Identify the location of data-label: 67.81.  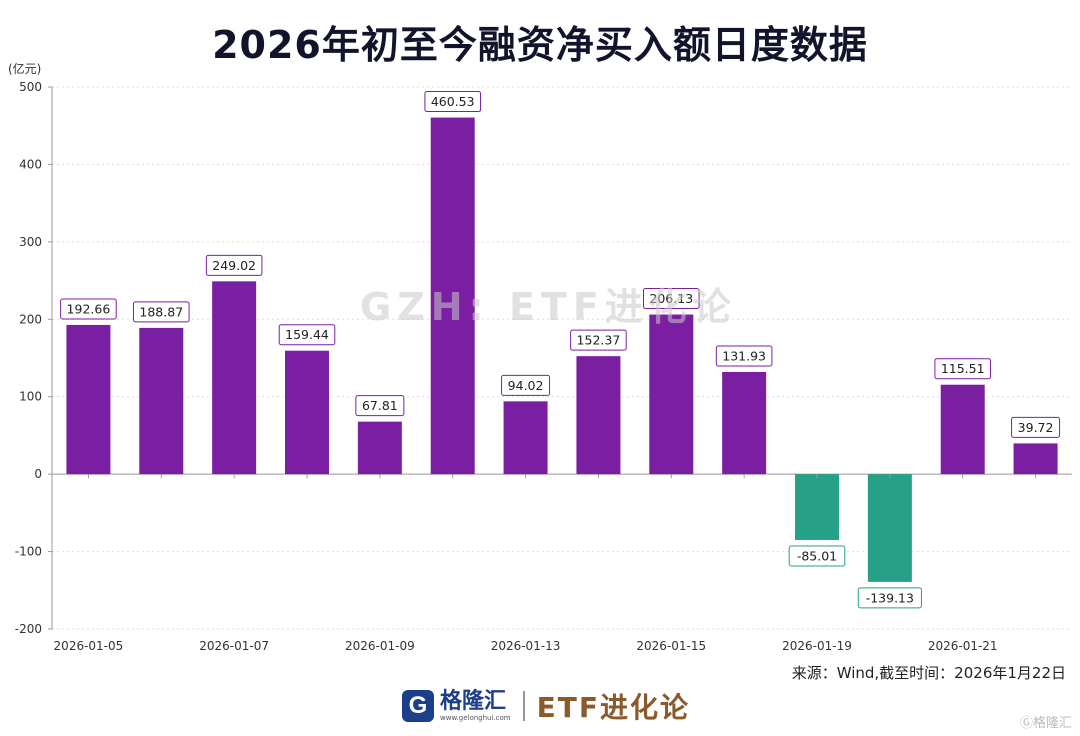
(380, 405).